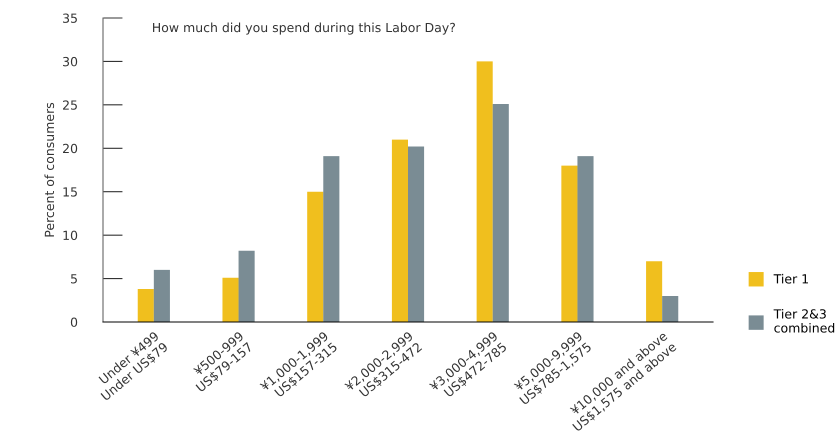 The width and height of the screenshot is (837, 434). I want to click on y-tick-label: 35, so click(70, 18).